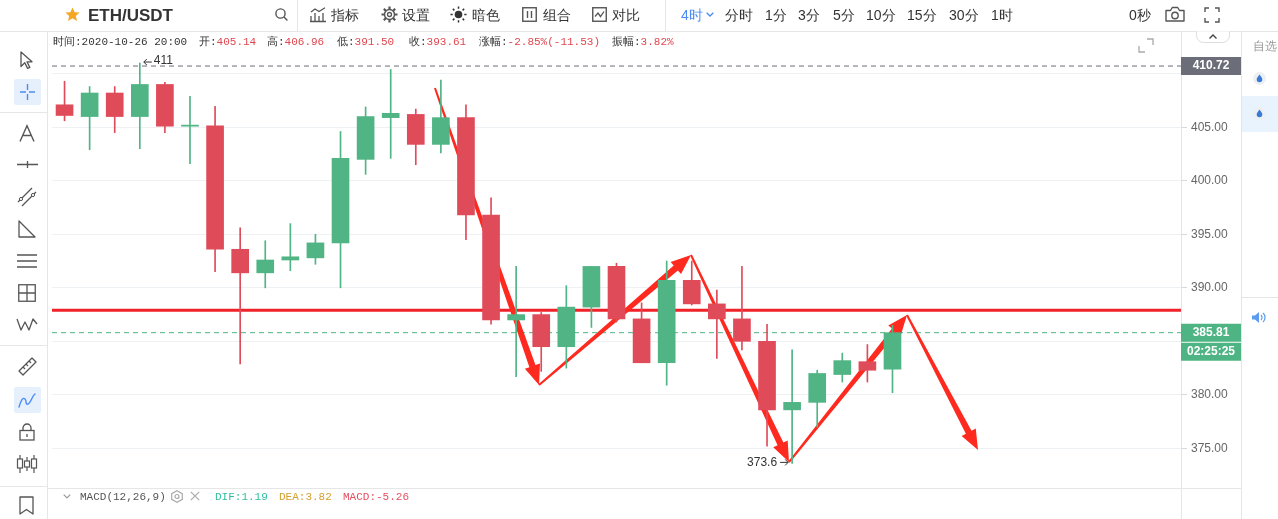 The image size is (1278, 519). I want to click on text: 组合, so click(557, 15).